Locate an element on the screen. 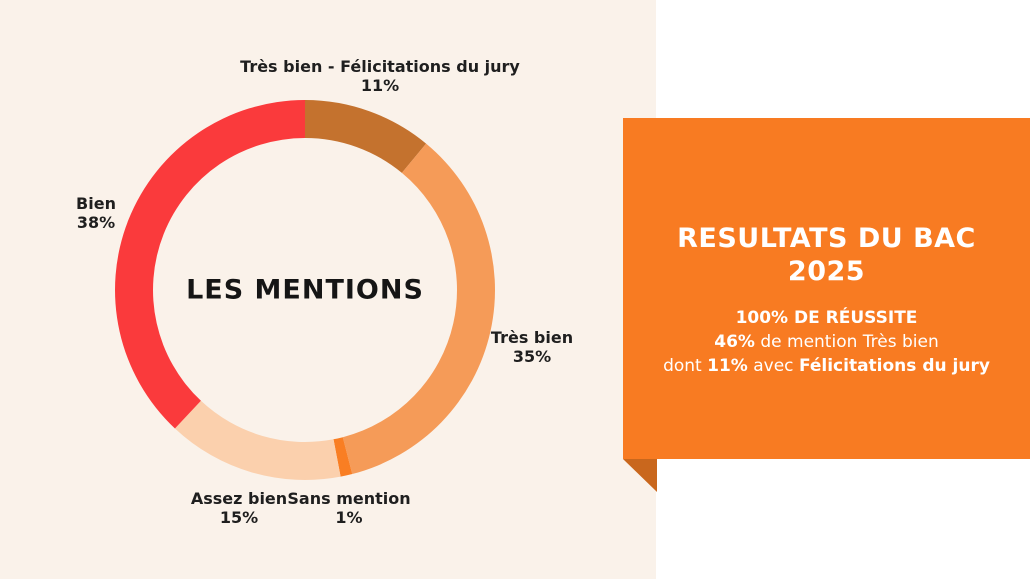  label-tres-bien-felicitations: Très bien - Félicitations du jury 11% is located at coordinates (380, 76).